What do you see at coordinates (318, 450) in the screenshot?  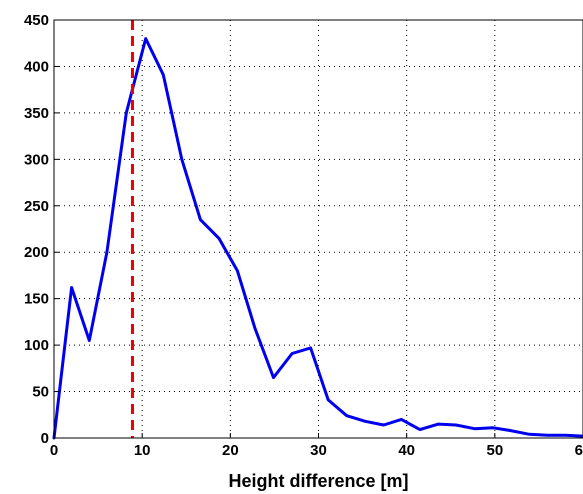 I see `x-tick-label: 30` at bounding box center [318, 450].